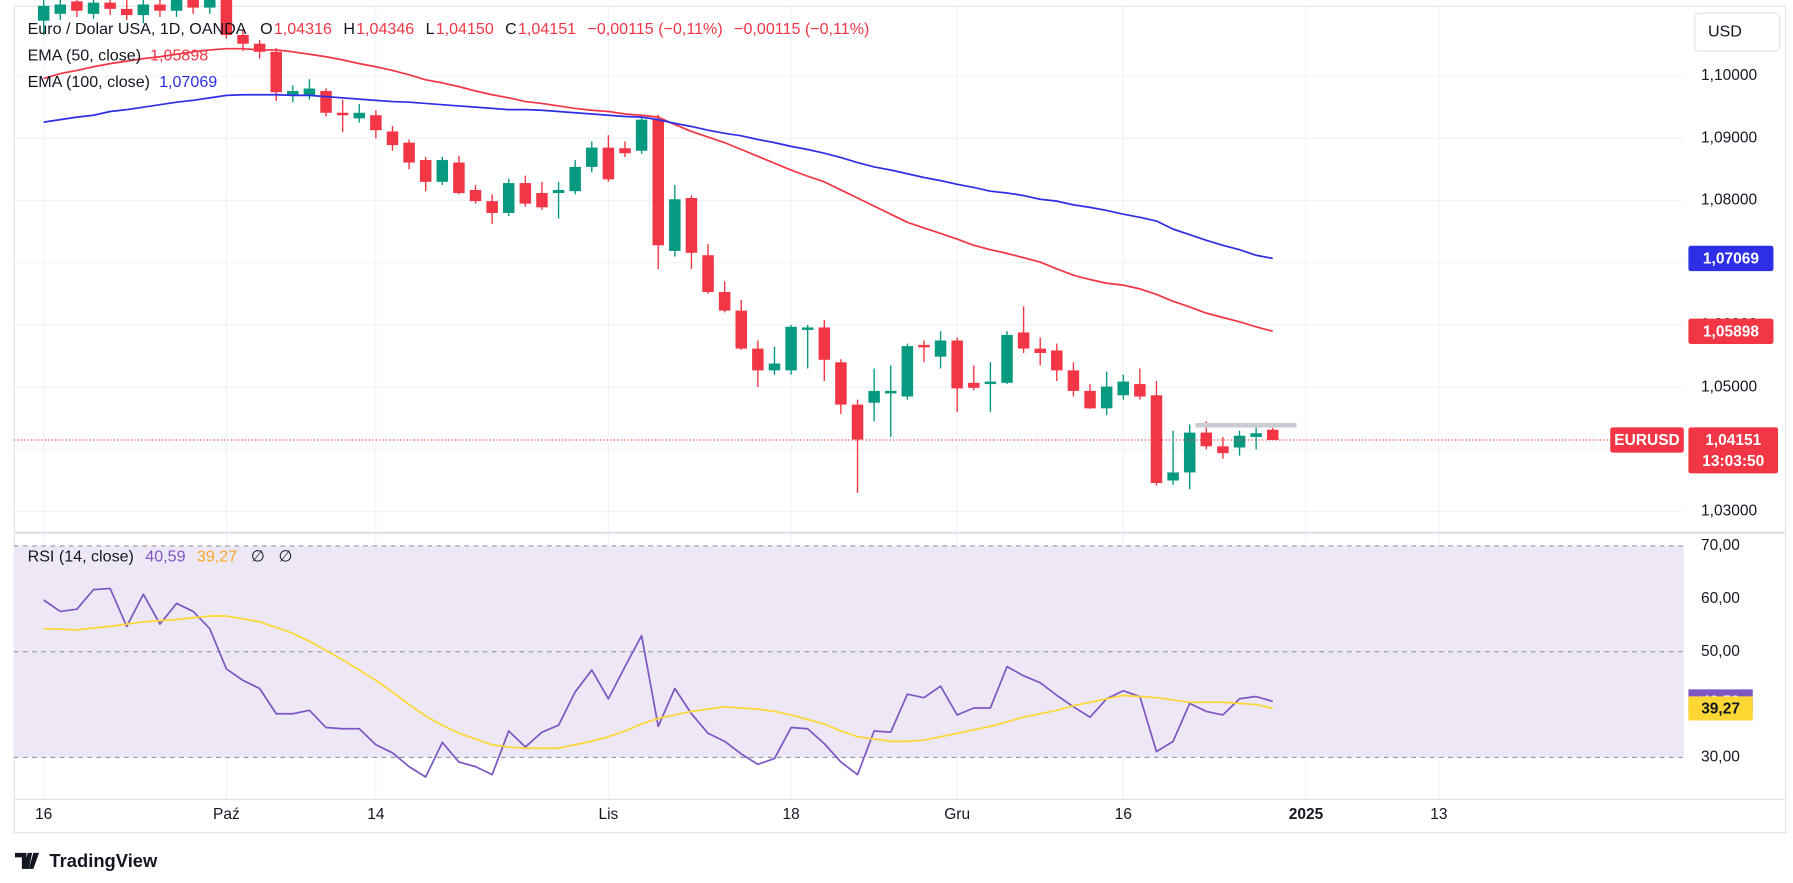 The image size is (1793, 883). I want to click on currency-button: USD, so click(1737, 32).